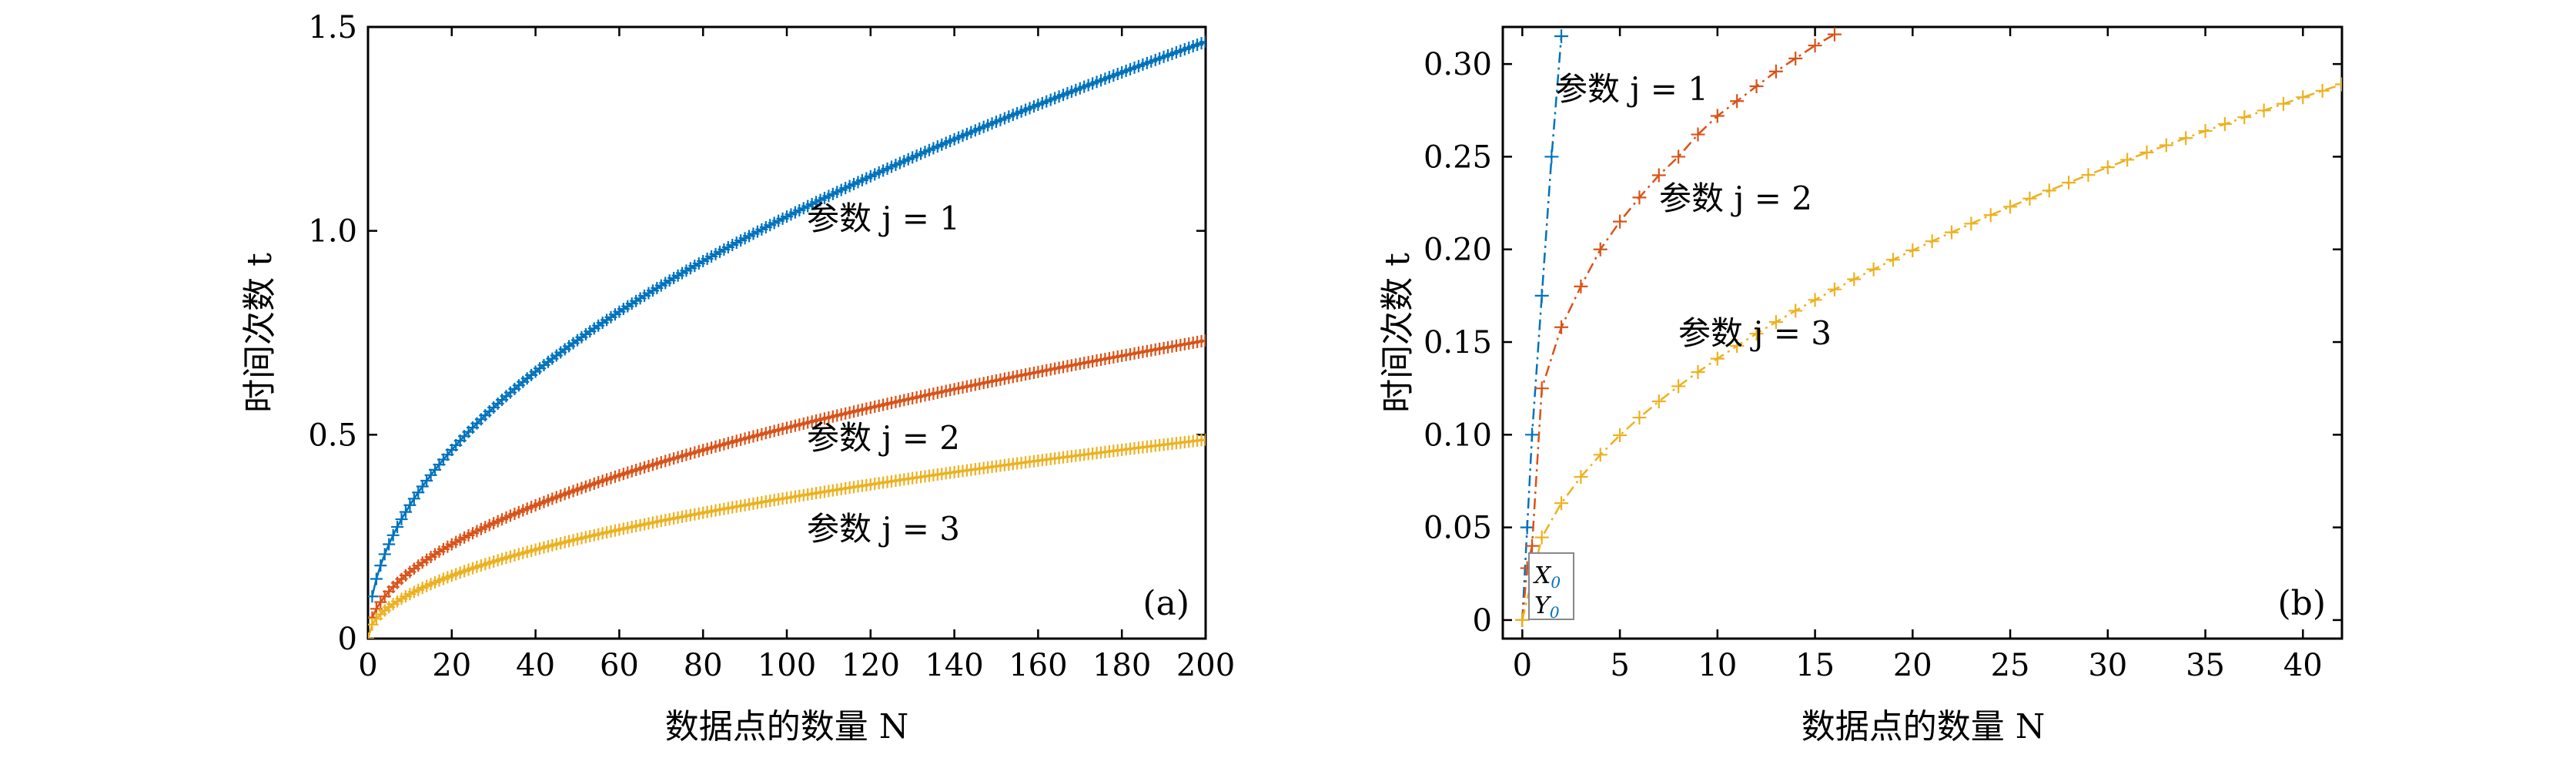 The image size is (2576, 758). I want to click on y-tick-label-a: 1.5, so click(332, 28).